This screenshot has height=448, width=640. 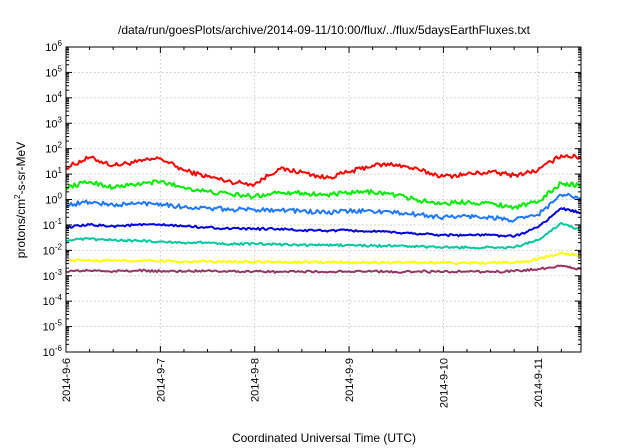 What do you see at coordinates (161, 380) in the screenshot?
I see `x-tick-label: 2014-9-7` at bounding box center [161, 380].